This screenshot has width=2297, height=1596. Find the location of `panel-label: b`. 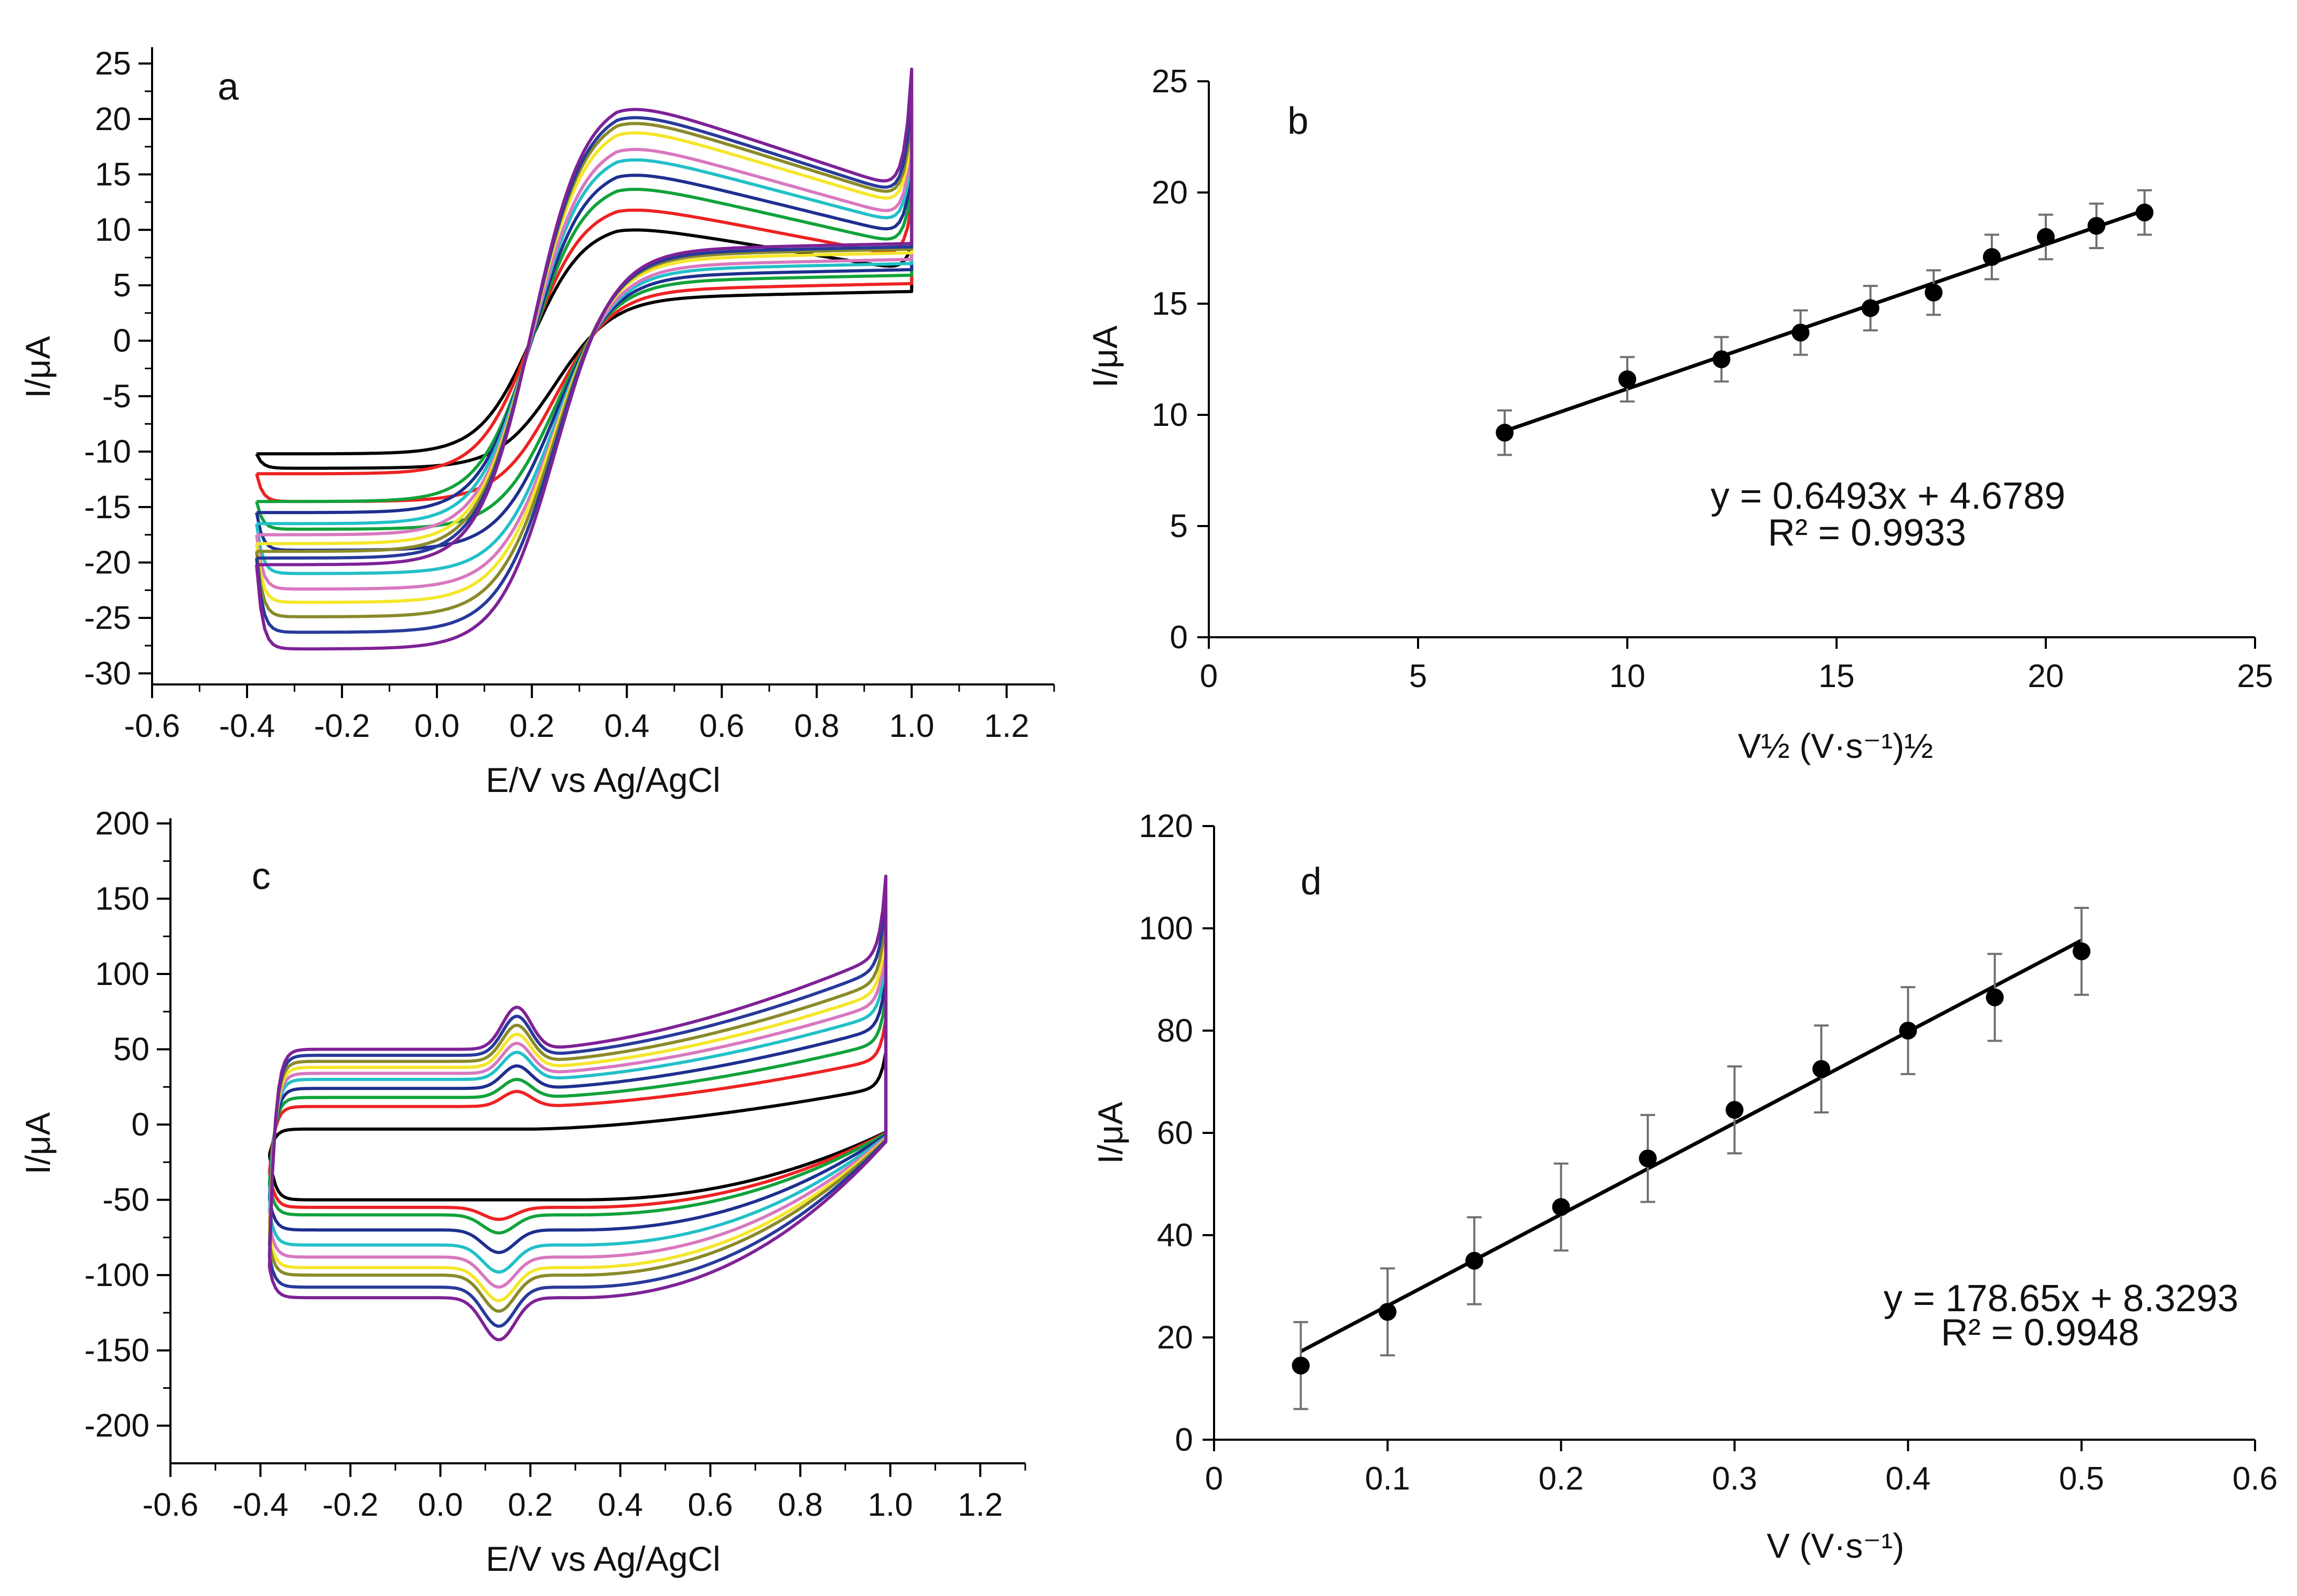

panel-label: b is located at coordinates (1297, 121).